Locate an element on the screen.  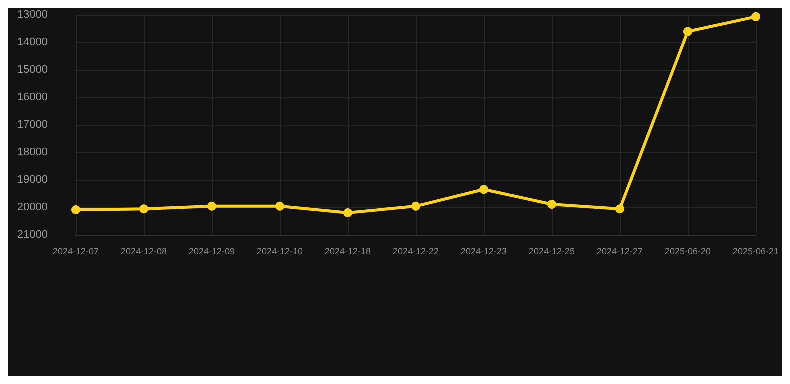
y-tick-label: 20000 is located at coordinates (32, 208).